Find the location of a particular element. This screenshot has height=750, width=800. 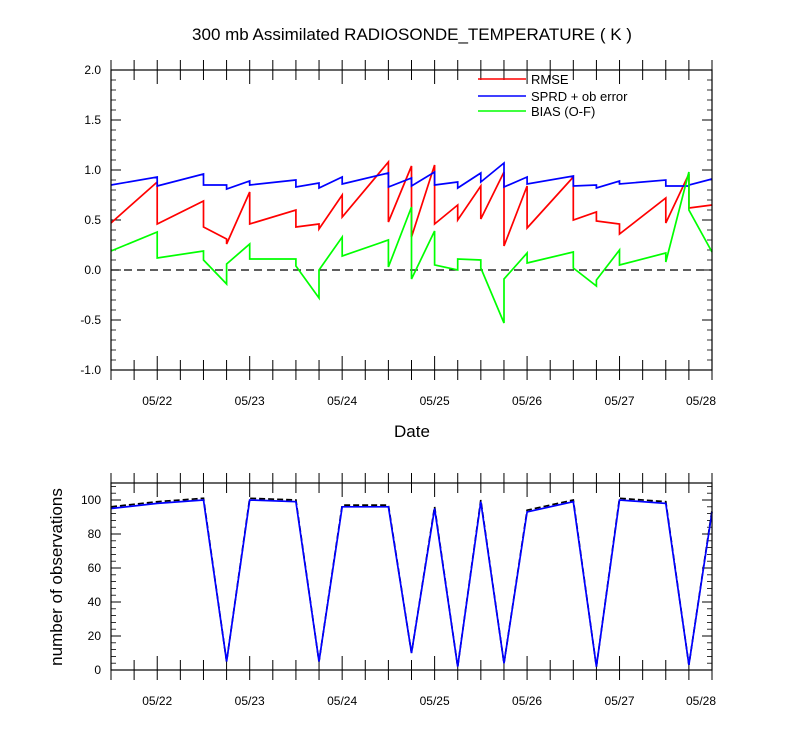

bottom-chart-y-tick-label: 80 is located at coordinates (95, 534).